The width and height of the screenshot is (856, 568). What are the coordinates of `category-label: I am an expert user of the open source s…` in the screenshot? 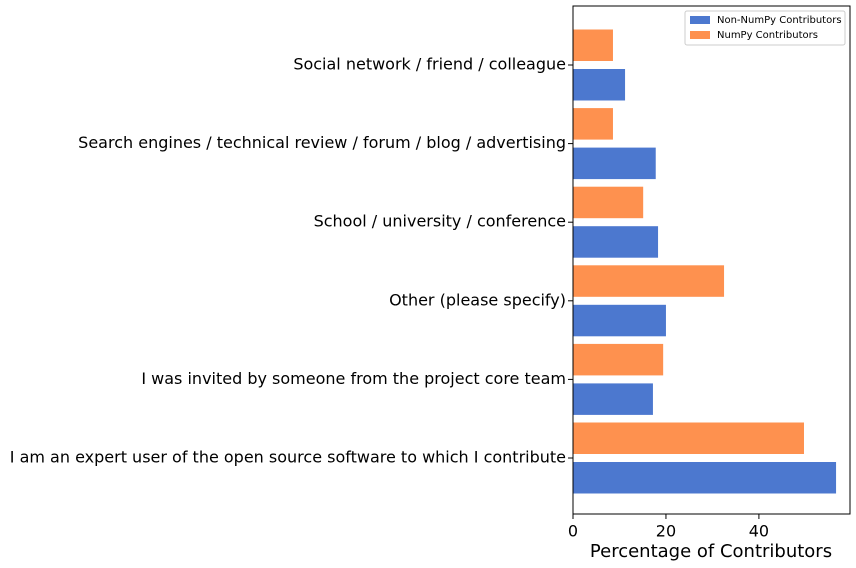 It's located at (288, 457).